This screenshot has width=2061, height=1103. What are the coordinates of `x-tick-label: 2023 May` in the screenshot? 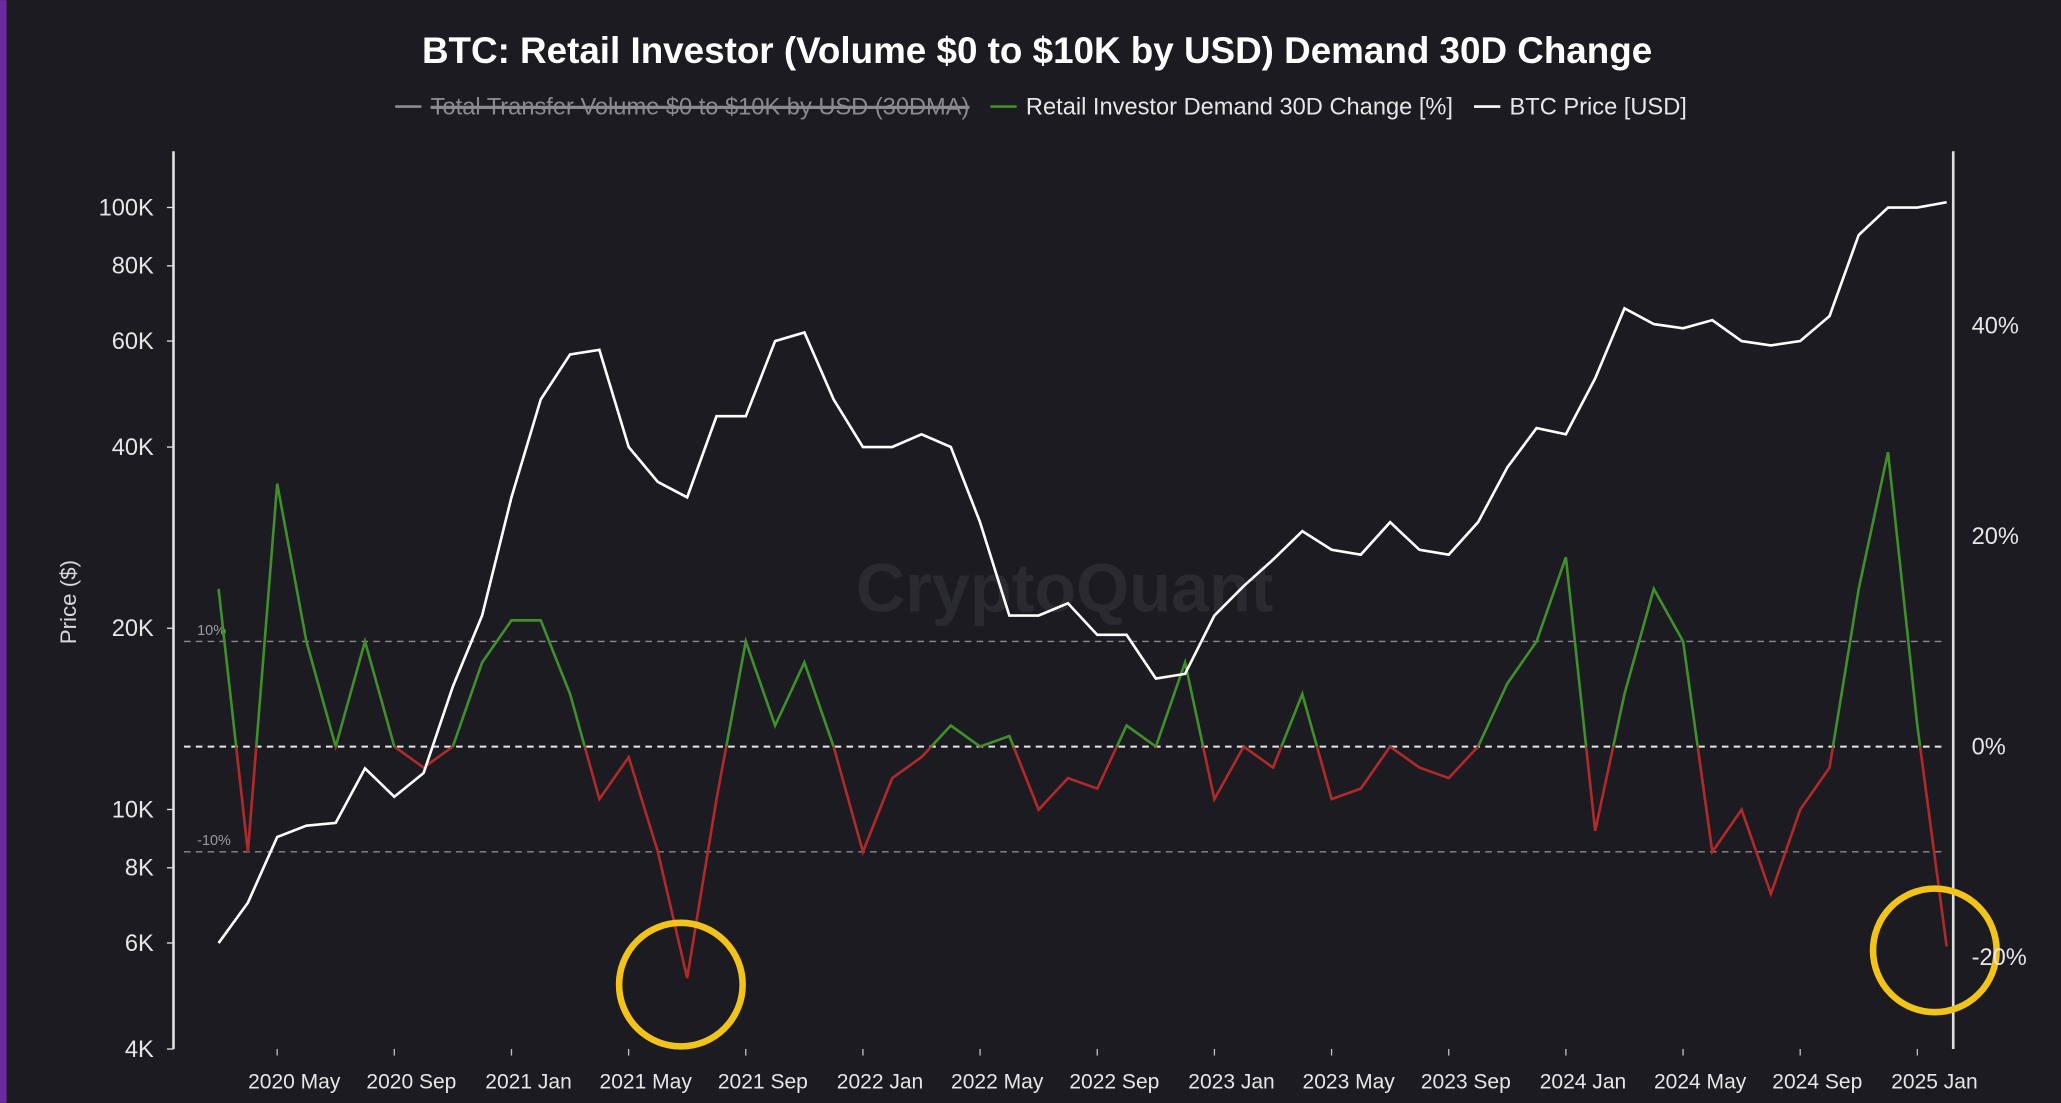 It's located at (1349, 1081).